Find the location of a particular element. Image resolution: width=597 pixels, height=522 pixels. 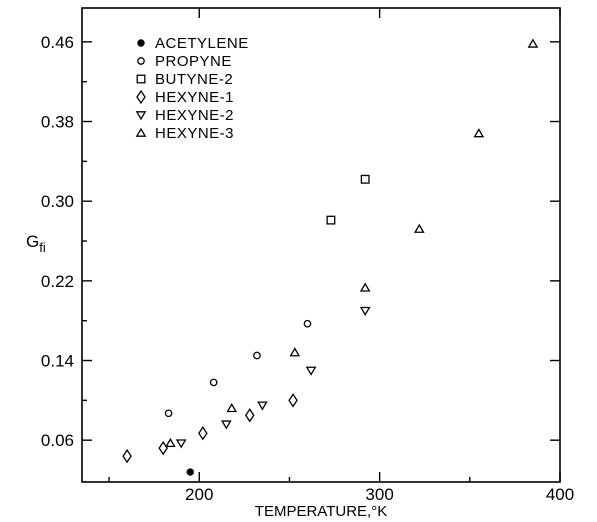

y-axis-label-subscript: fi is located at coordinates (42, 247).